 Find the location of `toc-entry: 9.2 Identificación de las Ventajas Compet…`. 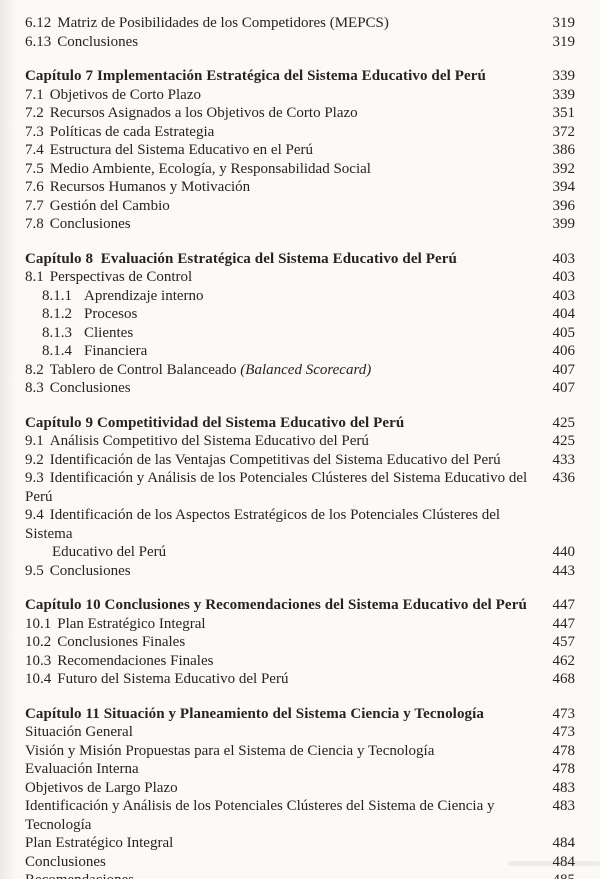

toc-entry: 9.2 Identificación de las Ventajas Compet… is located at coordinates (300, 460).